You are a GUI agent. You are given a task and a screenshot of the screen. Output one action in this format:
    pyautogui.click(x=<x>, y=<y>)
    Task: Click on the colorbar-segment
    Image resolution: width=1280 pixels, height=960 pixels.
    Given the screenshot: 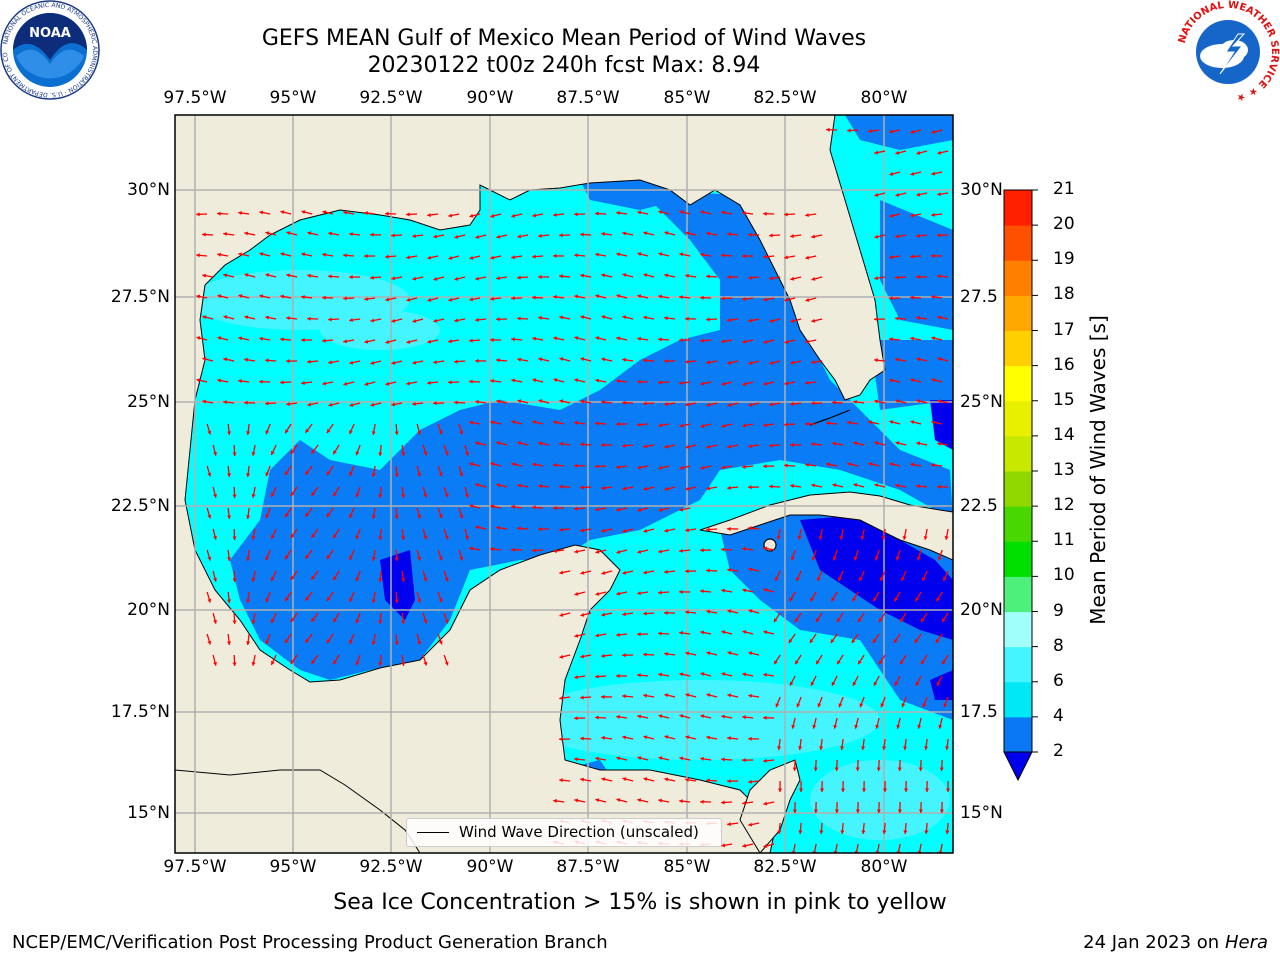 What is the action you would take?
    pyautogui.click(x=1018, y=734)
    